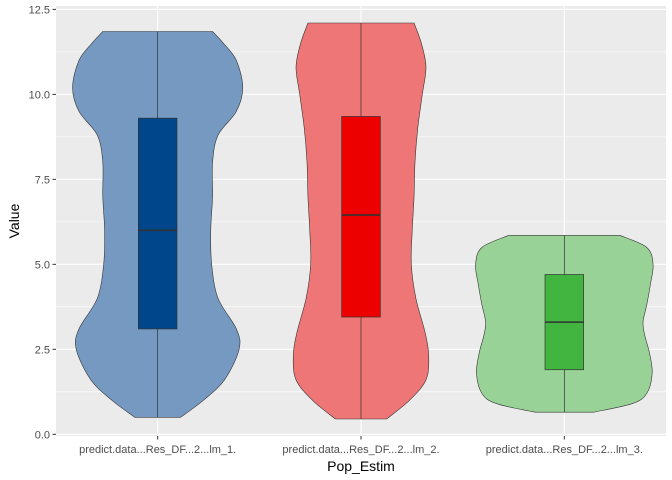 This screenshot has width=672, height=480. What do you see at coordinates (42, 435) in the screenshot?
I see `y-tick-label: 0.0` at bounding box center [42, 435].